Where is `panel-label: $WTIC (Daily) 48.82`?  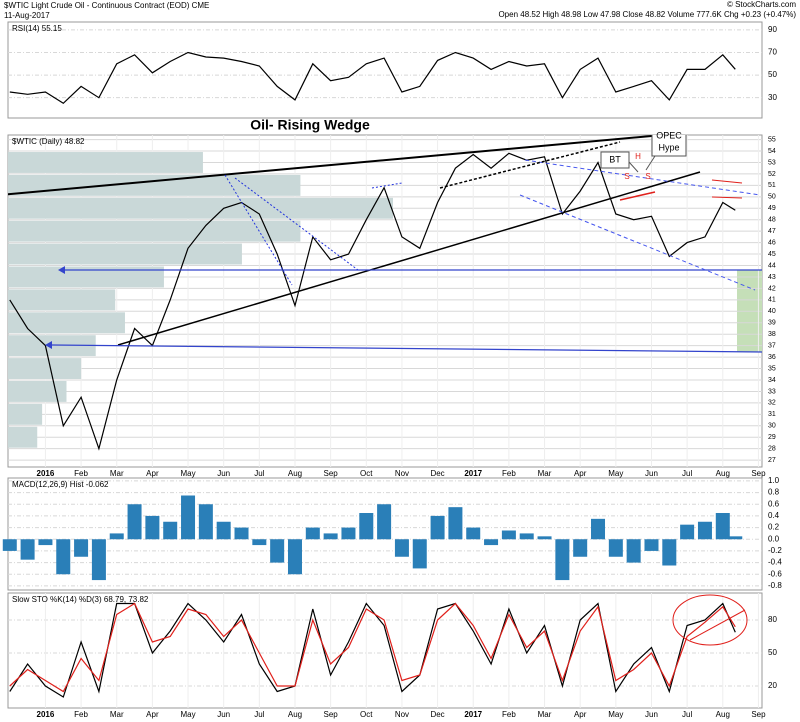
panel-label: $WTIC (Daily) 48.82 is located at coordinates (48, 141).